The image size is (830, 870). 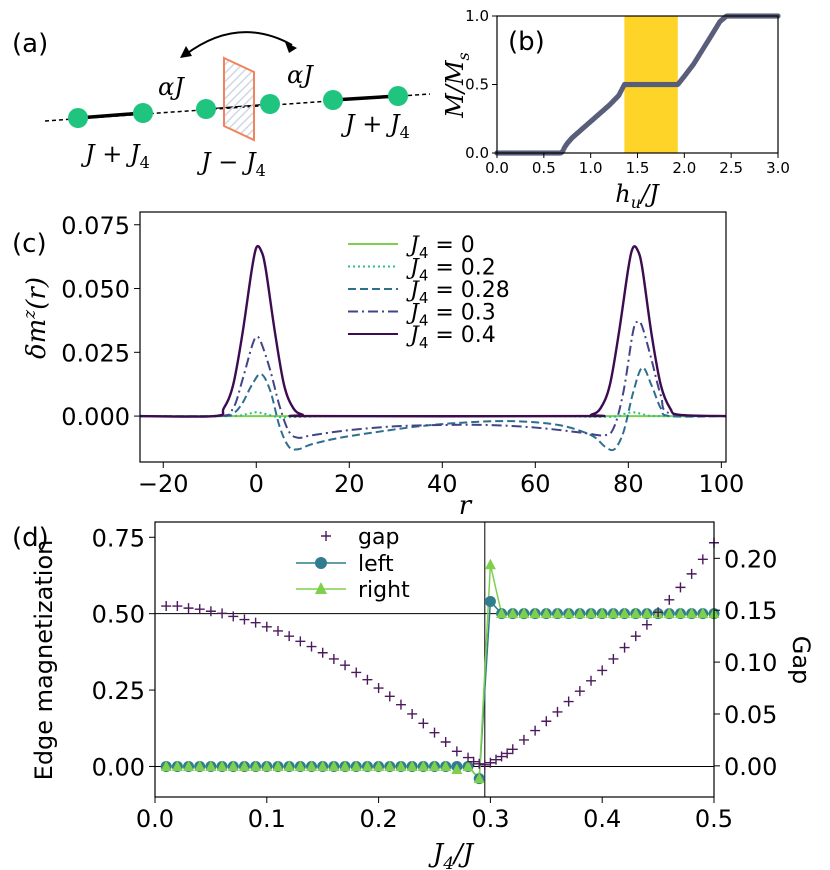 What do you see at coordinates (163, 484) in the screenshot?
I see `x-tick-label: −20` at bounding box center [163, 484].